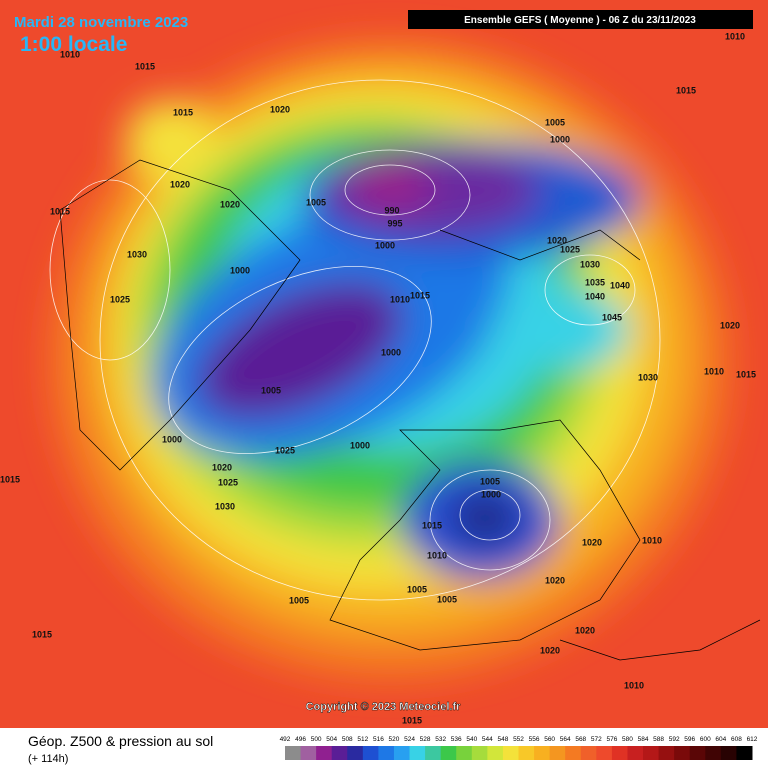 The image size is (768, 773). Describe the element at coordinates (534, 739) in the screenshot. I see `scale-label: 556` at that location.